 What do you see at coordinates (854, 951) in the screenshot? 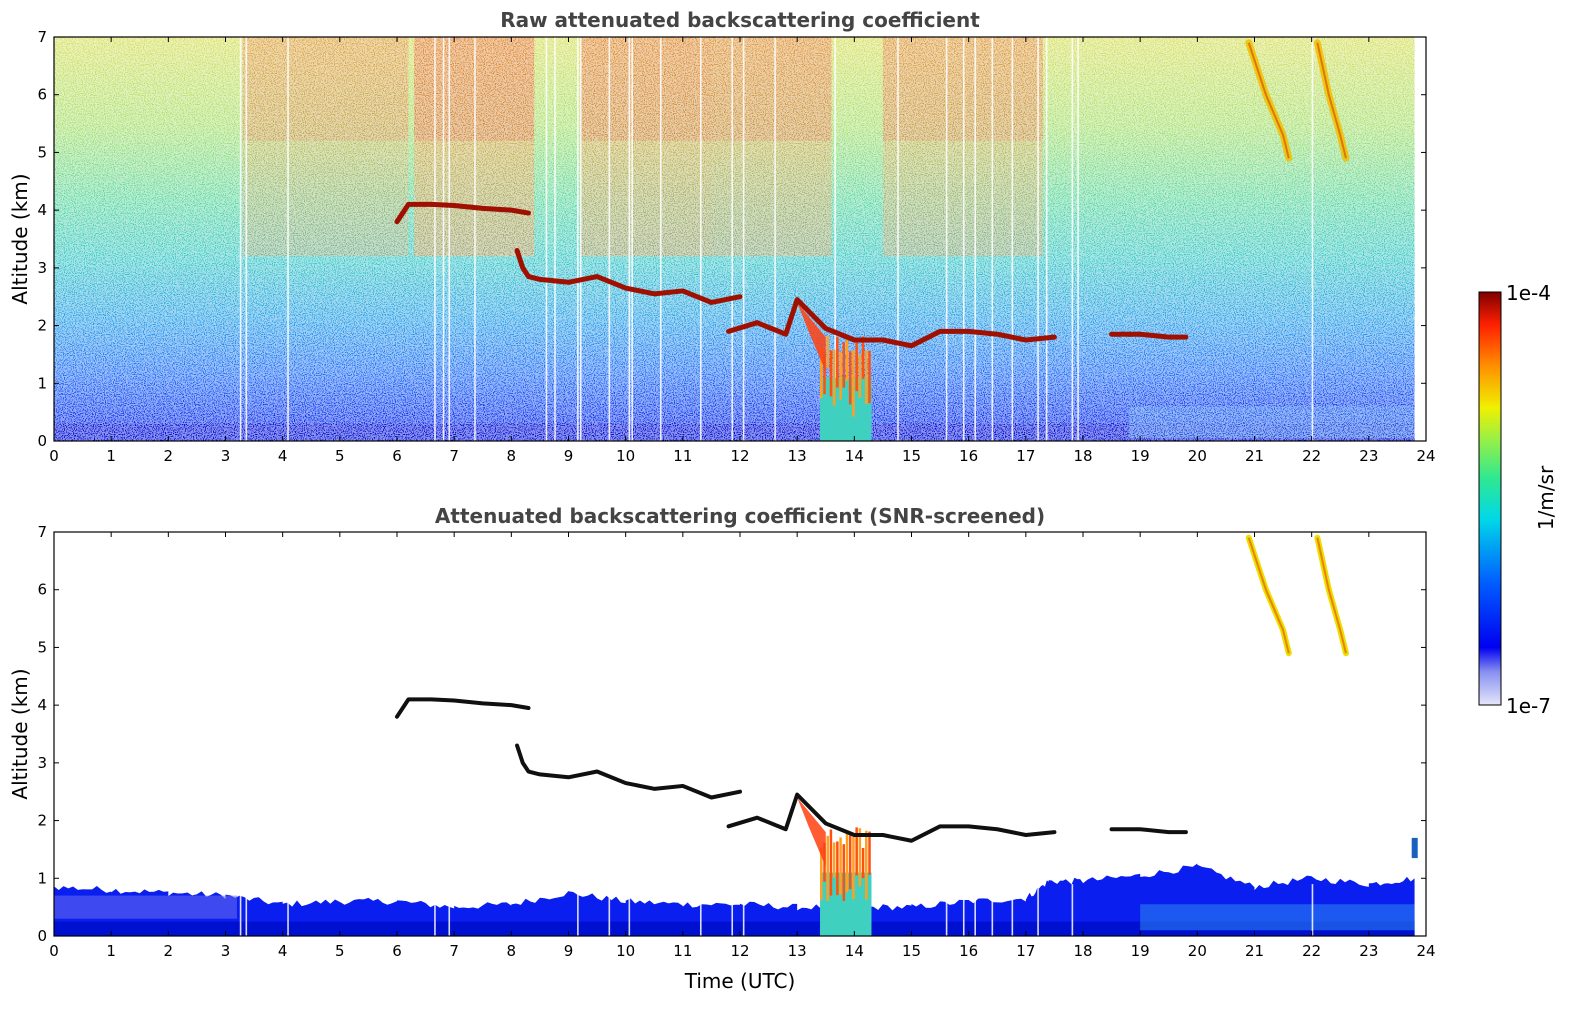
I see `x-tick-label: 14` at bounding box center [854, 951].